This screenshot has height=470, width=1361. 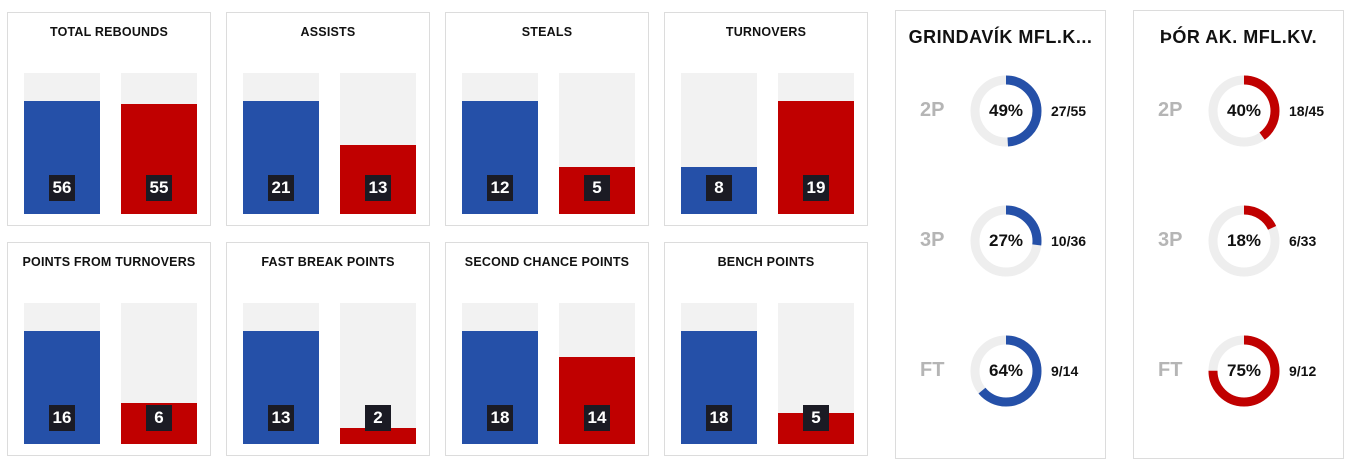 I want to click on stat-card: BENCH POINTS 18 5, so click(x=766, y=349).